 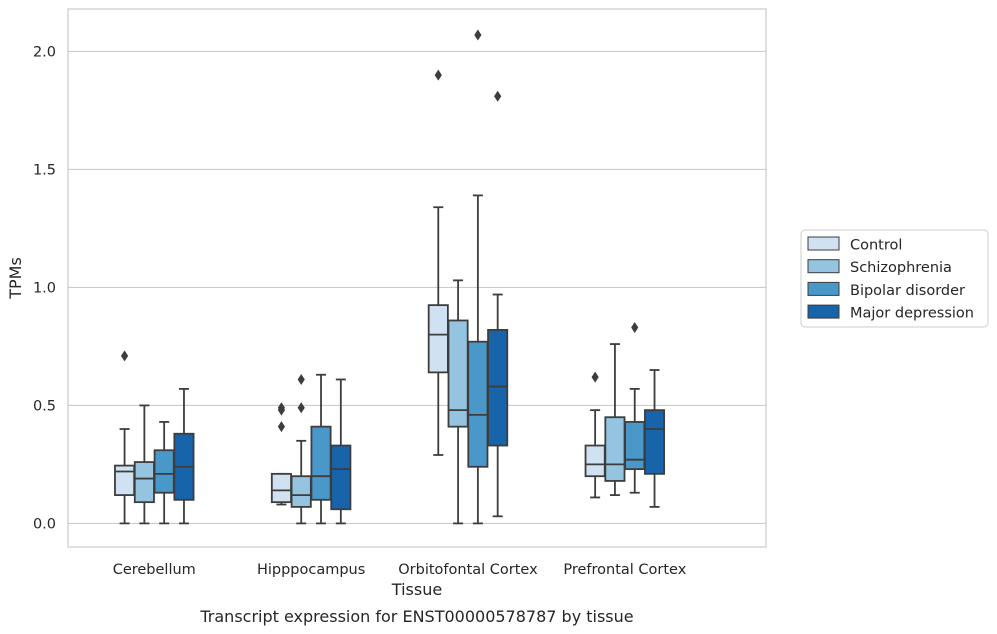 I want to click on y-axis-ticks: 0.0 0.5 1.0 1.5 2.0, so click(x=44, y=288).